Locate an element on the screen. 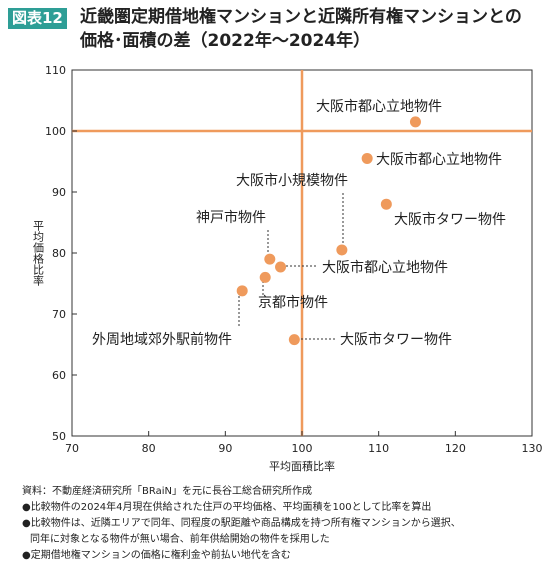  source-note: 資料：不動産経済研究所「BRaiN」を元に長谷工総合研究所作成 is located at coordinates (167, 491).